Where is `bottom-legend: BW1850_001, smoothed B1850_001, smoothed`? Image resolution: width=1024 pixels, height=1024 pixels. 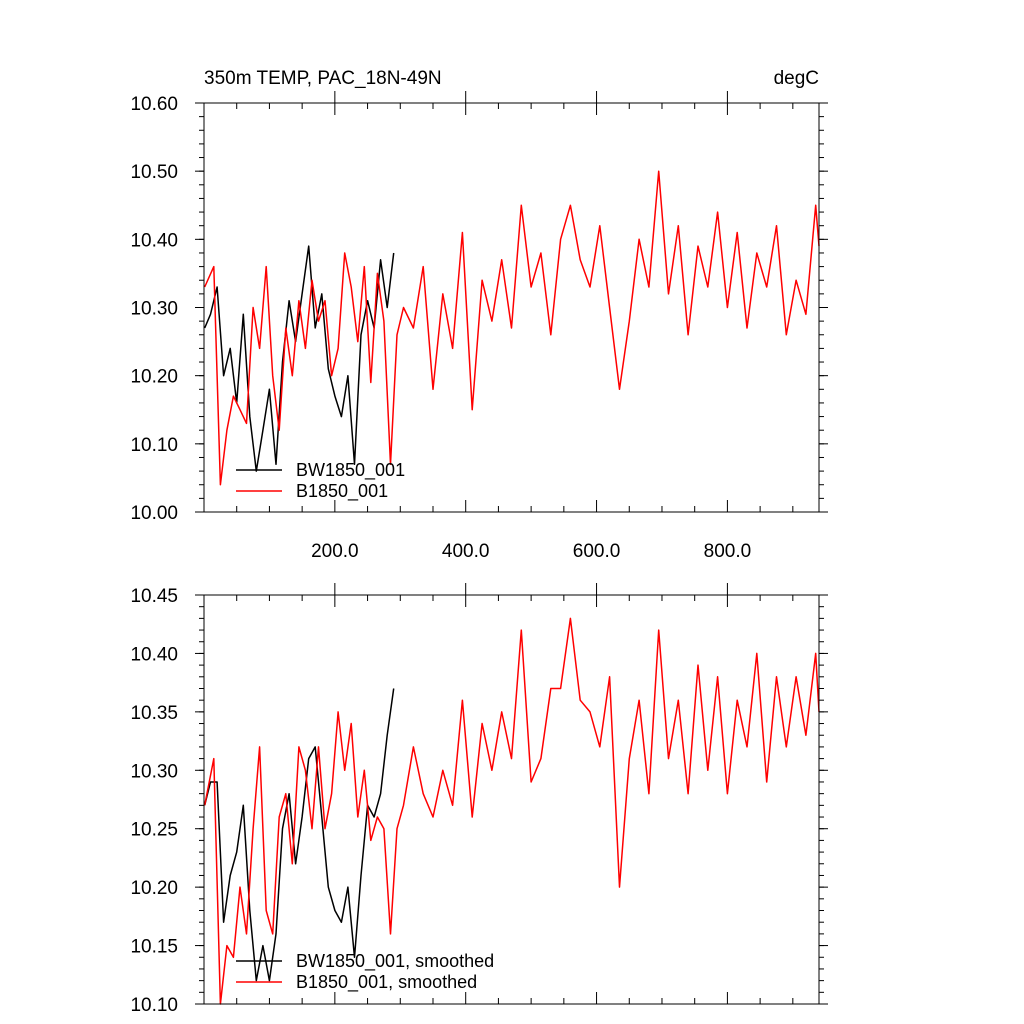
bottom-legend: BW1850_001, smoothed B1850_001, smoothed is located at coordinates (365, 972).